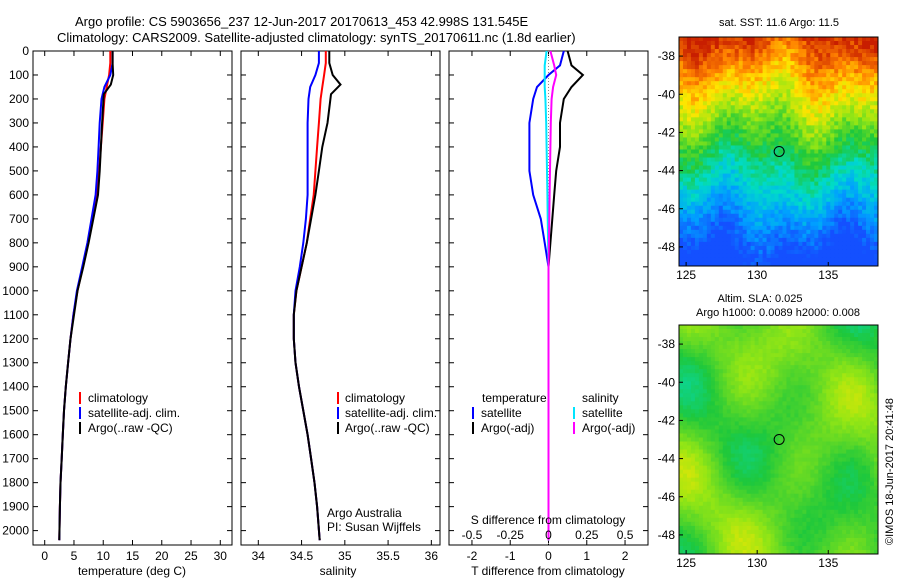 Image resolution: width=900 pixels, height=580 pixels. I want to click on x-tick-label: 34, so click(259, 556).